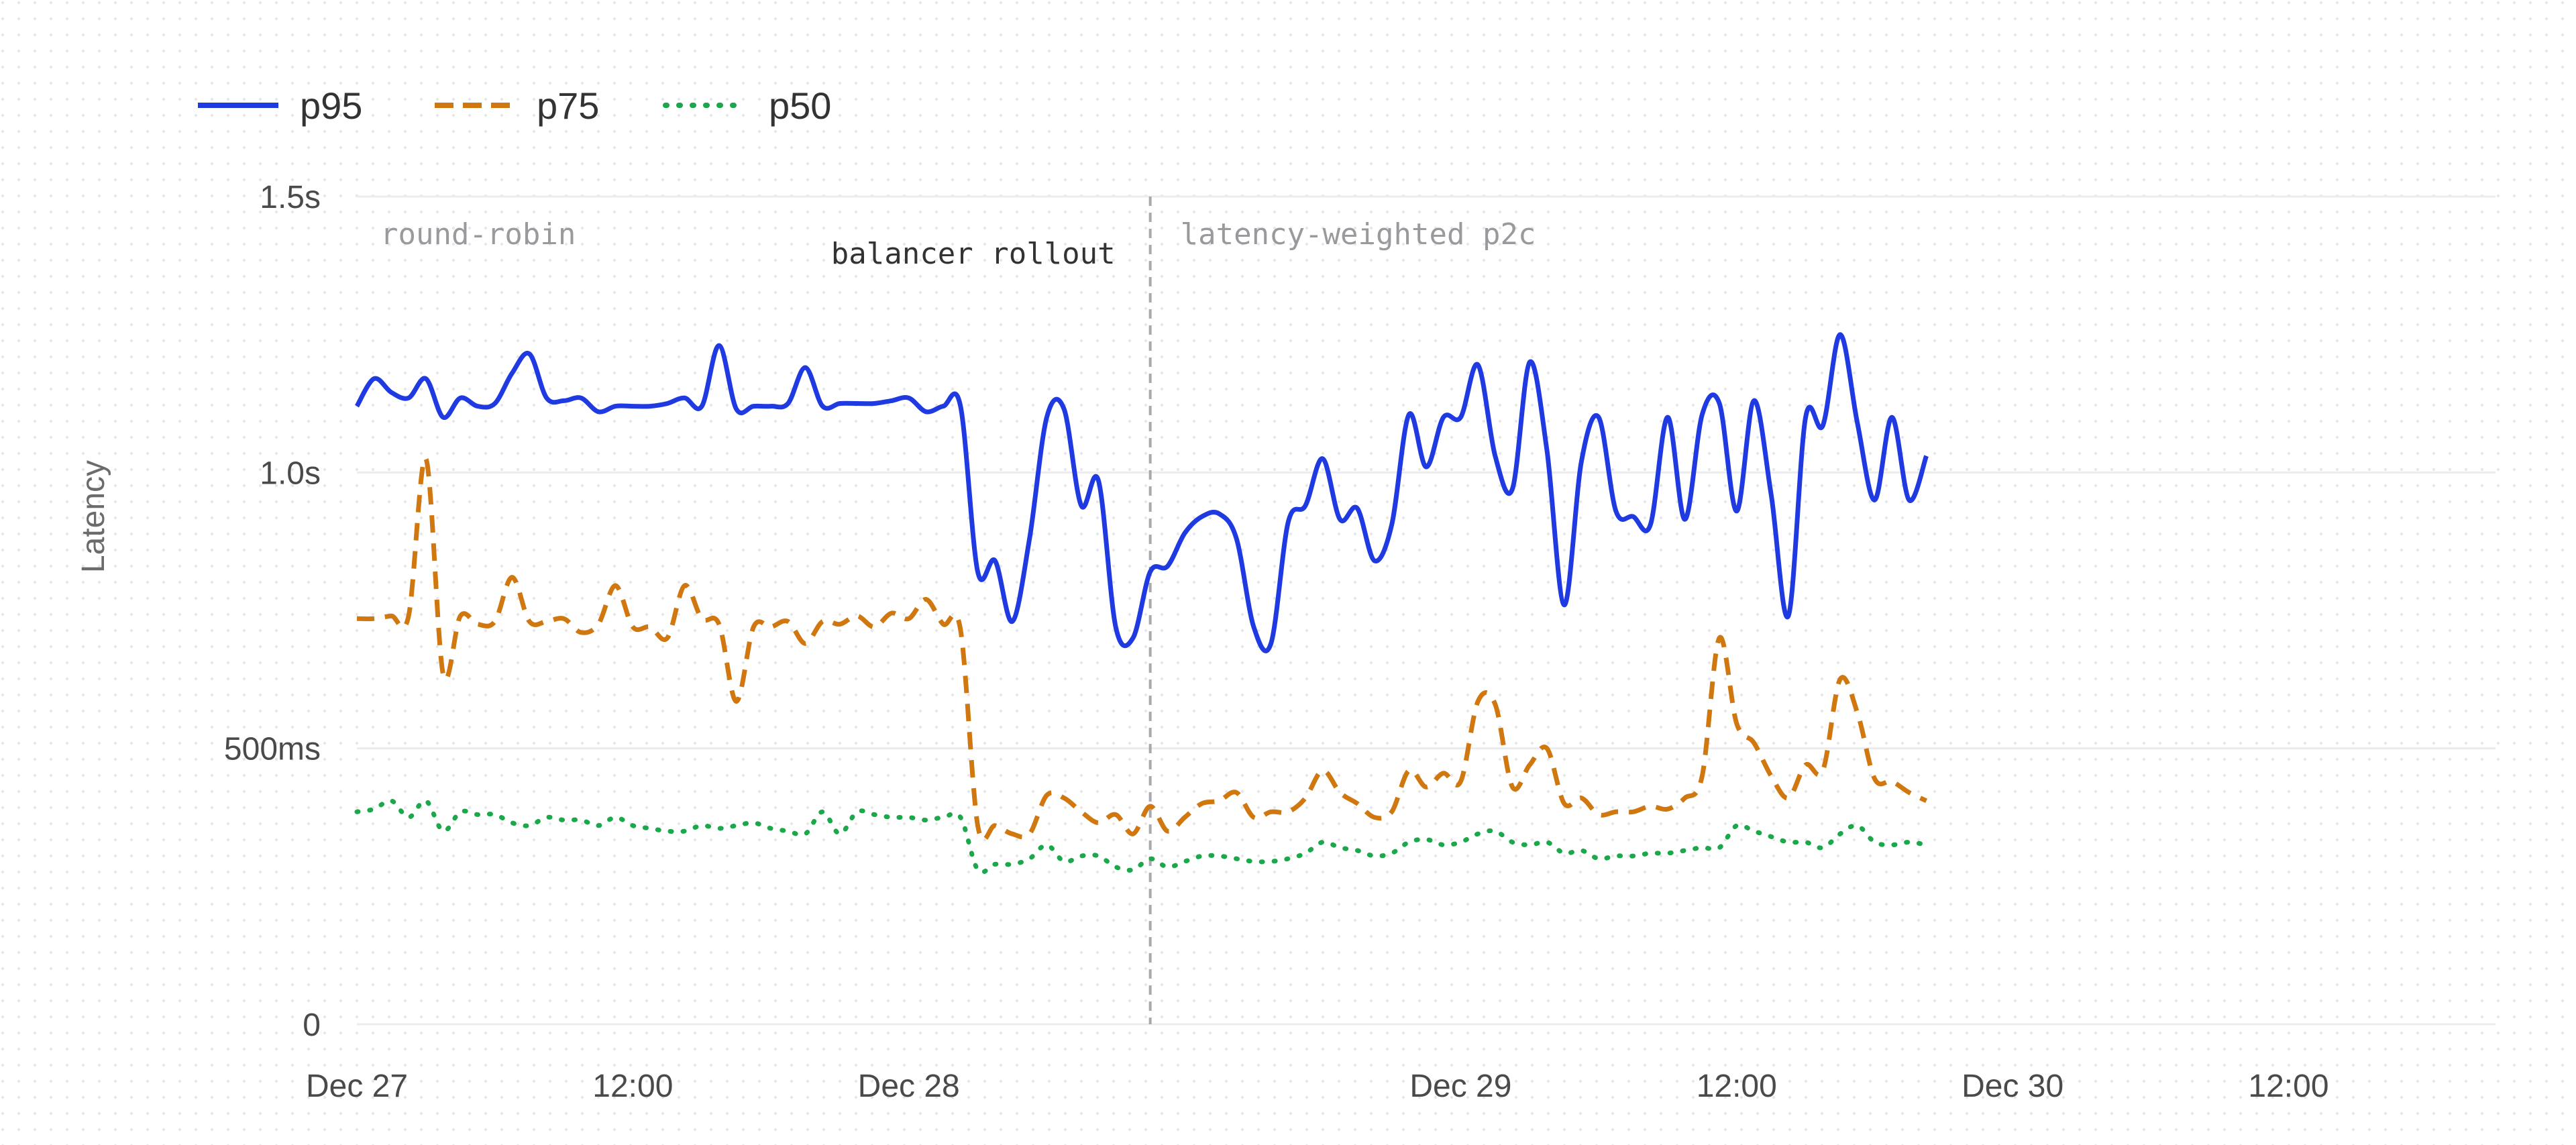  I want to click on x-axis-ticks: Dec 27 12:00 Dec 28 Dec 29 12:00 Dec 30 12:00, so click(1317, 1086).